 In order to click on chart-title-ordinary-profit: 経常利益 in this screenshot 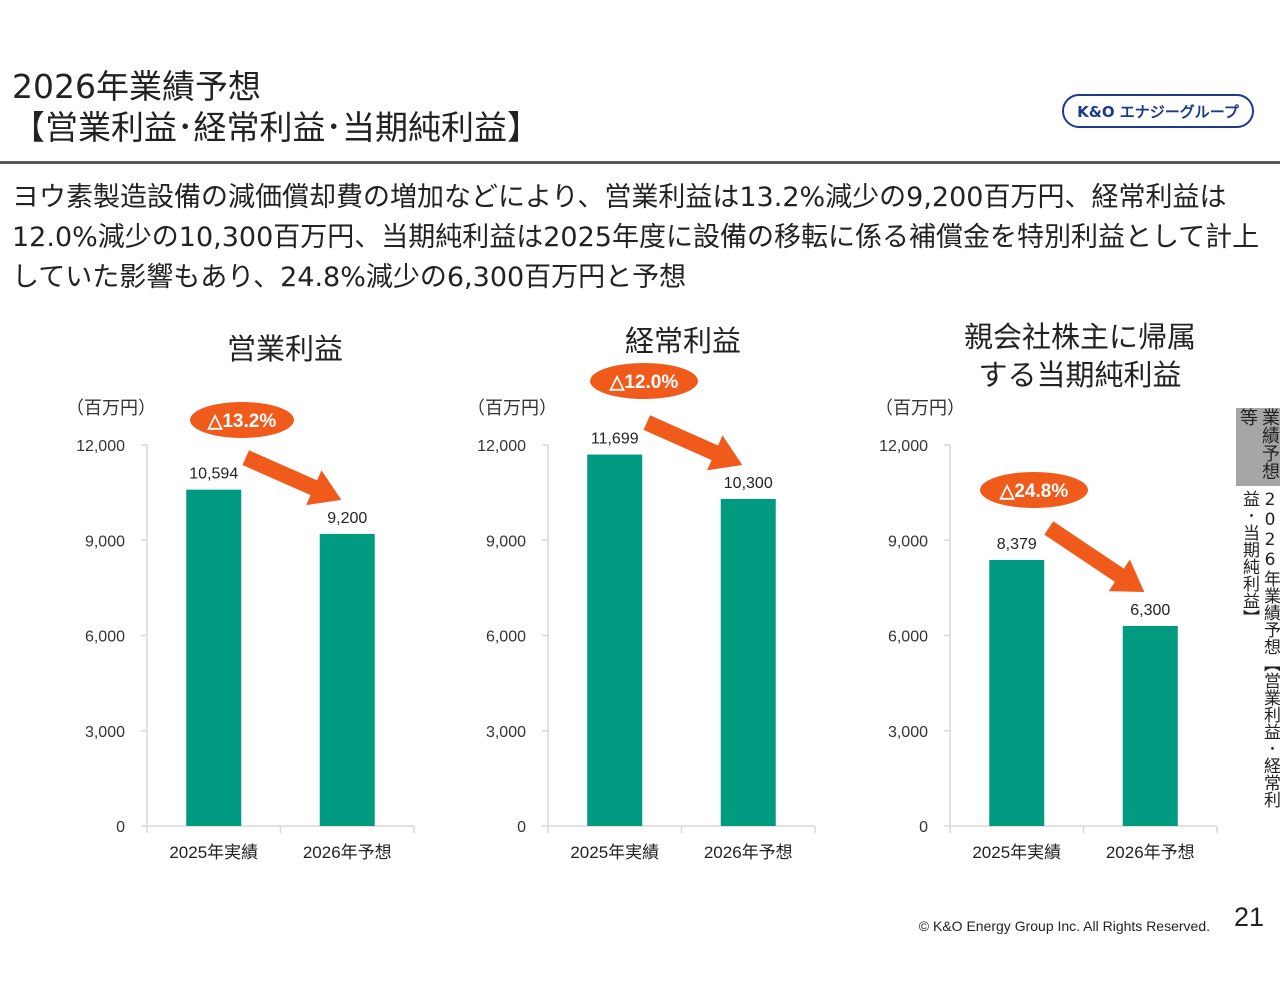, I will do `click(682, 341)`.